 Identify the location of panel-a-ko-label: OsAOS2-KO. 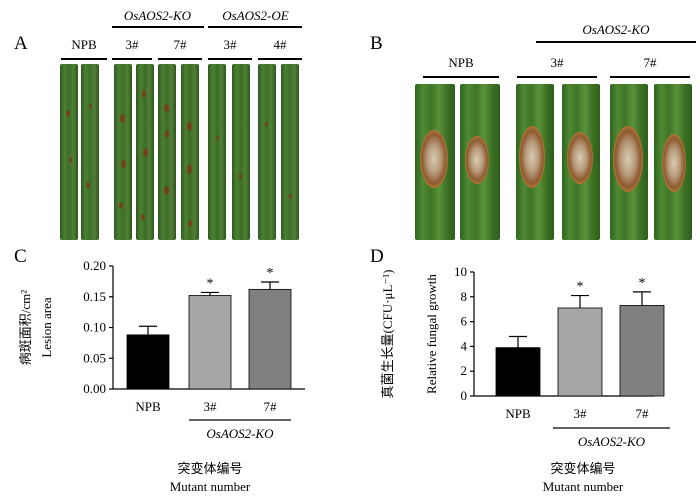
(157, 15).